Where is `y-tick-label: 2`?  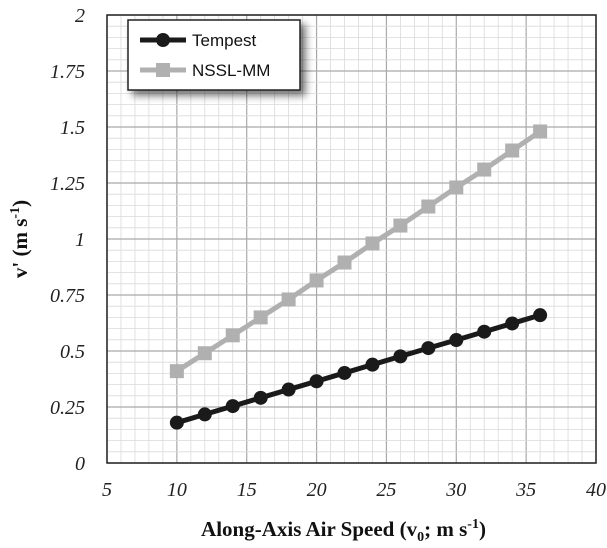 y-tick-label: 2 is located at coordinates (80, 16).